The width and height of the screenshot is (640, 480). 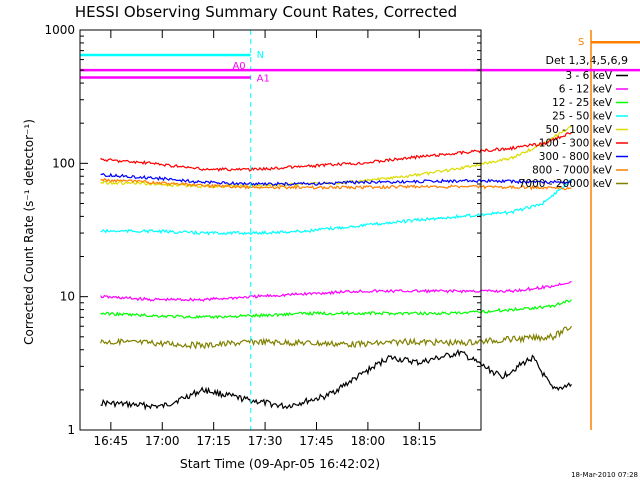 I want to click on x-axis-label: Start Time (09-Apr-05 16:42:02), so click(x=280, y=463).